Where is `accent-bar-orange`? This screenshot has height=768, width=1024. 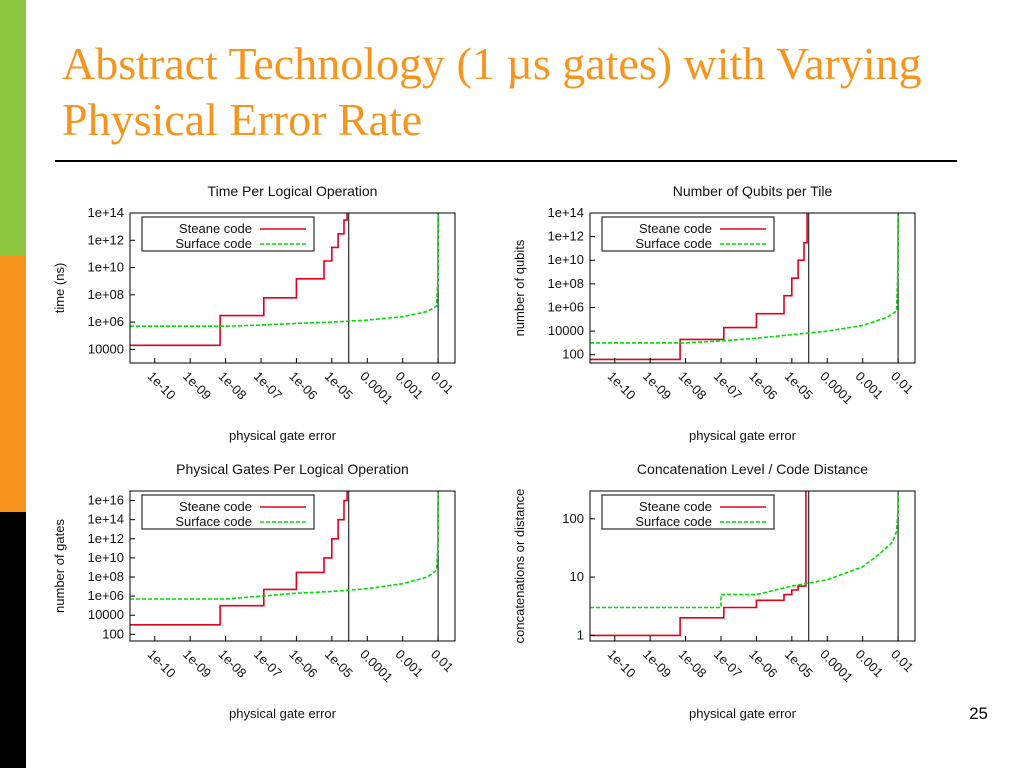
accent-bar-orange is located at coordinates (13, 384).